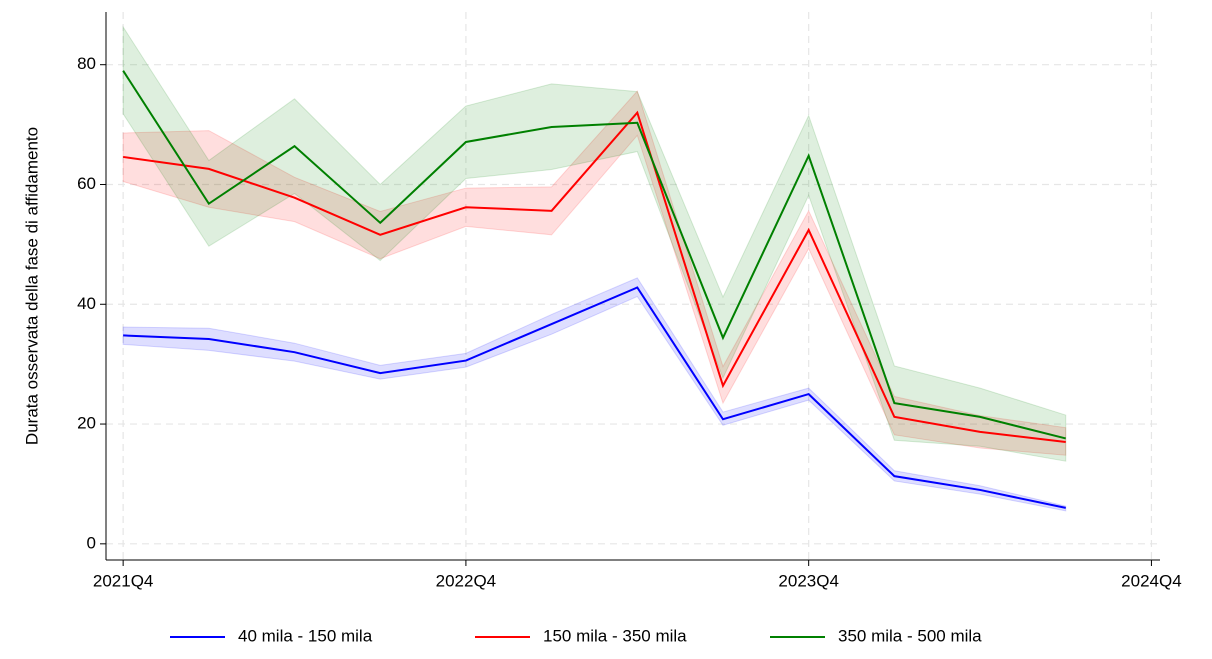 This screenshot has height=659, width=1212. Describe the element at coordinates (86, 423) in the screenshot. I see `y-tick-label: 20` at that location.